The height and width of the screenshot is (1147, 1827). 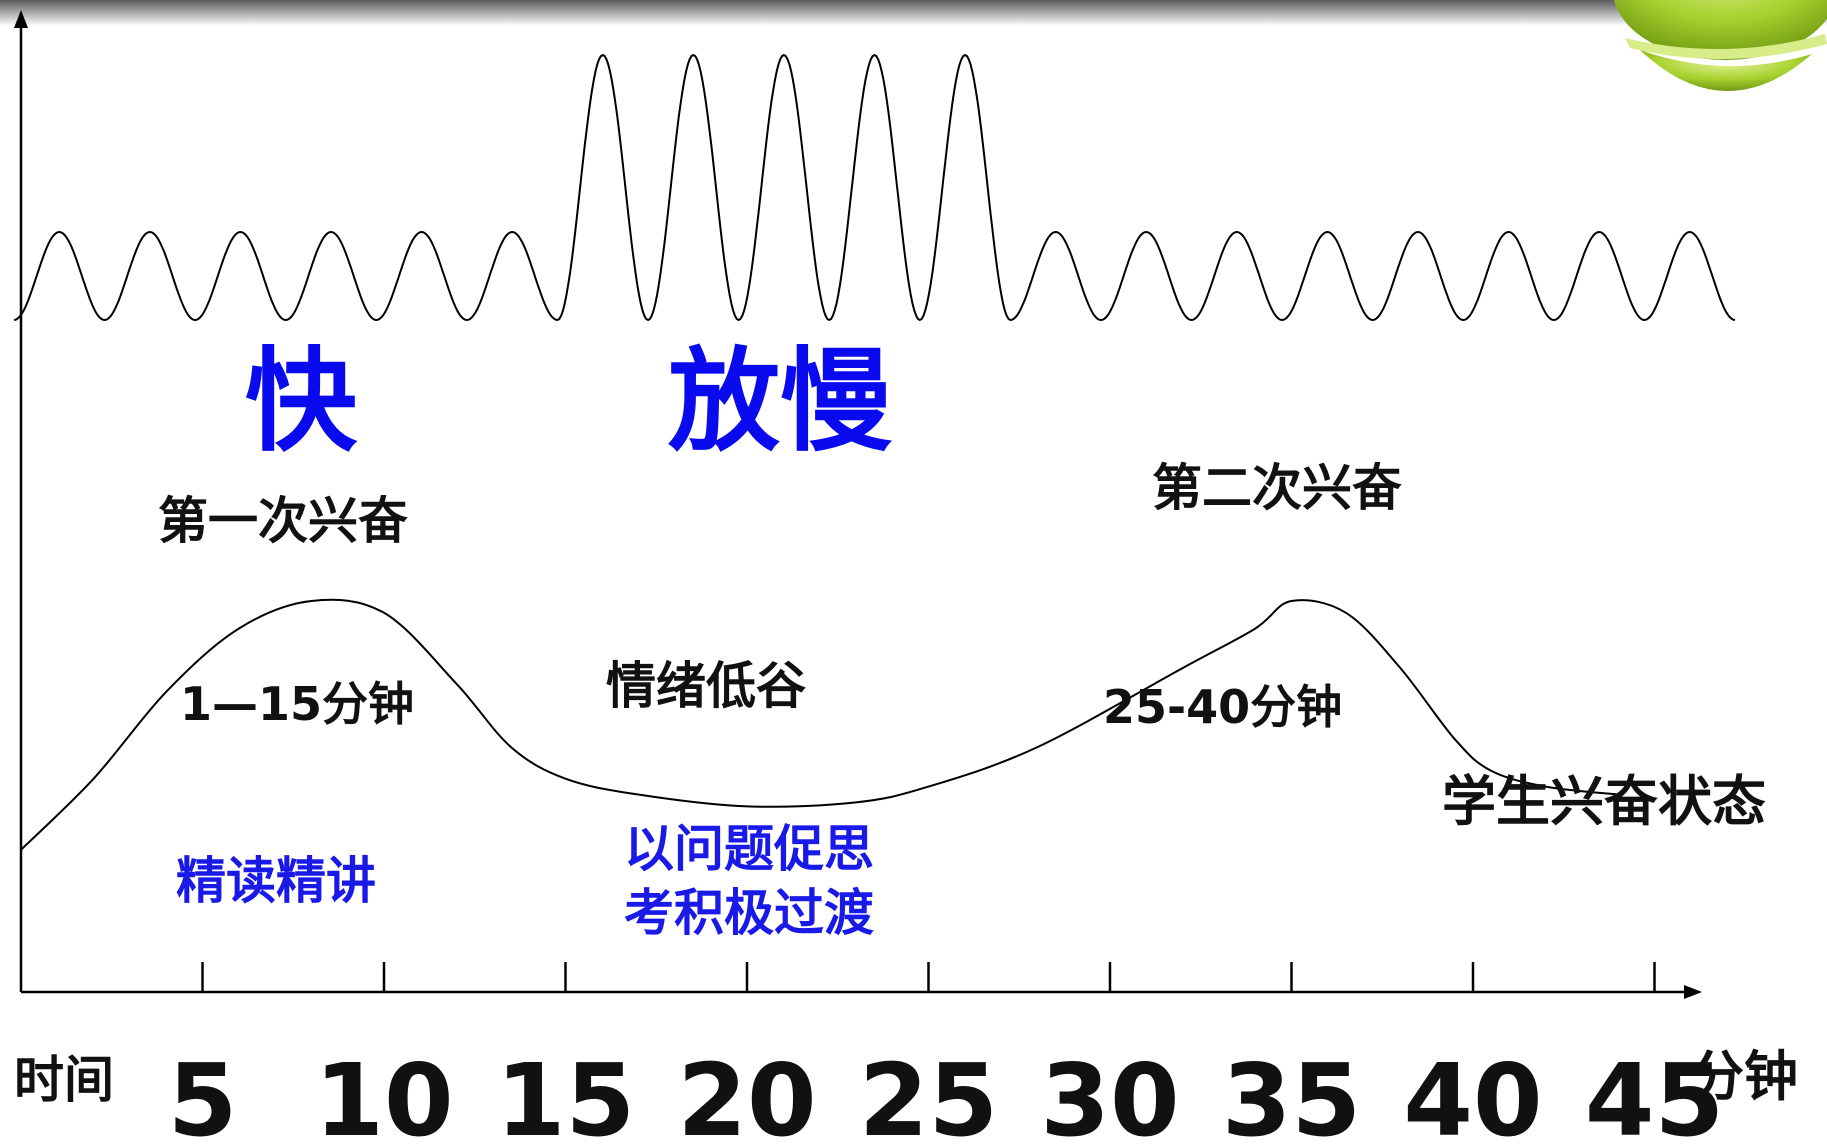 I want to click on x-tick-label-40: 40, so click(x=1472, y=1092).